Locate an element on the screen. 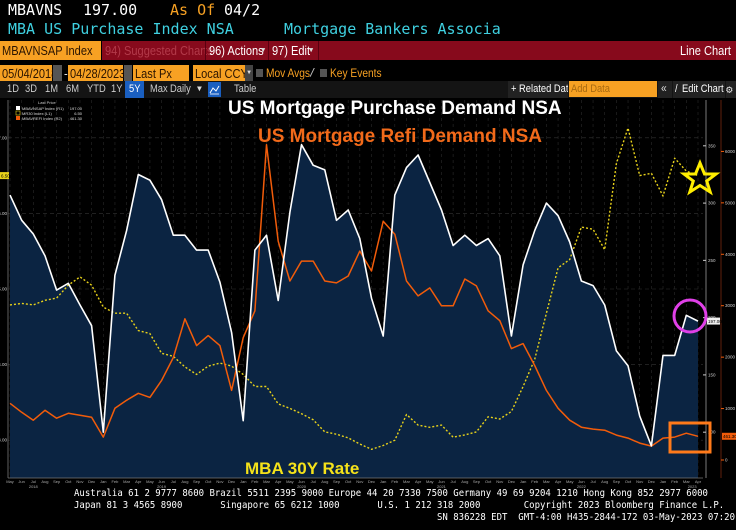  related-data-button: + Related Dat is located at coordinates (538, 89).